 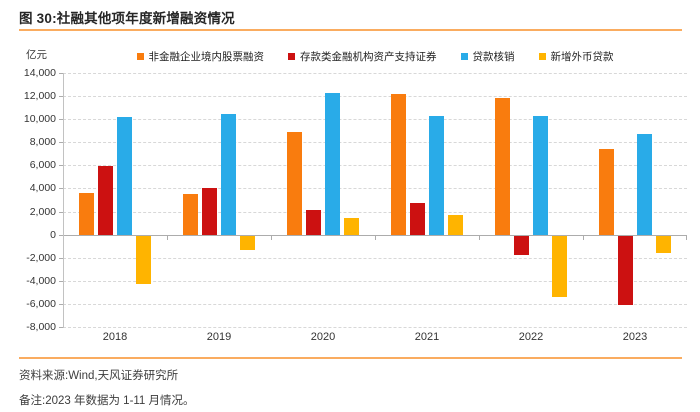 What do you see at coordinates (398, 164) in the screenshot?
I see `bar-2021-series1` at bounding box center [398, 164].